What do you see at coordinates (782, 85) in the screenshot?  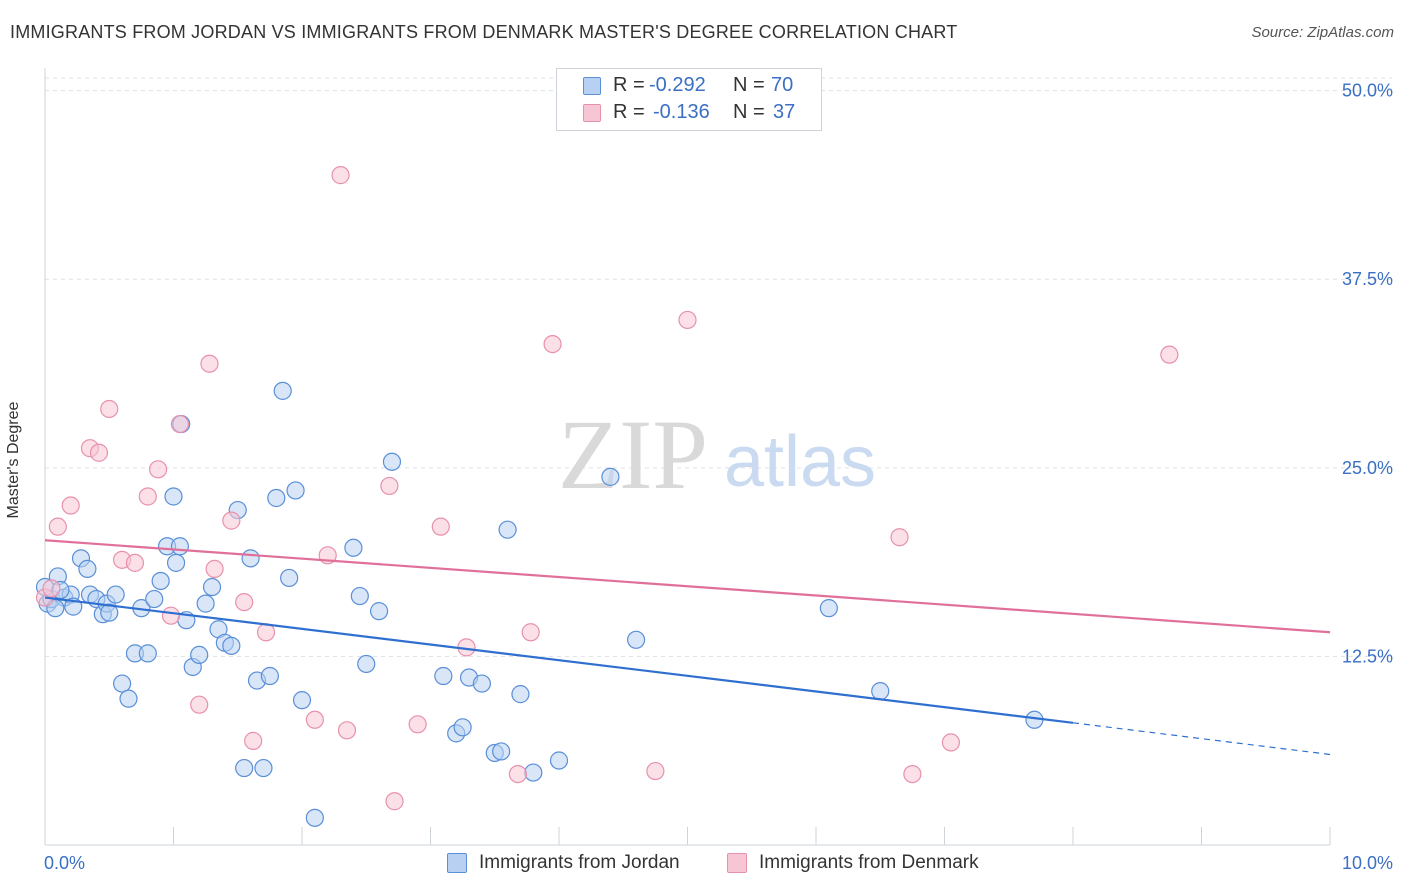 I see `legend-n-value-jordan: 70` at bounding box center [782, 85].